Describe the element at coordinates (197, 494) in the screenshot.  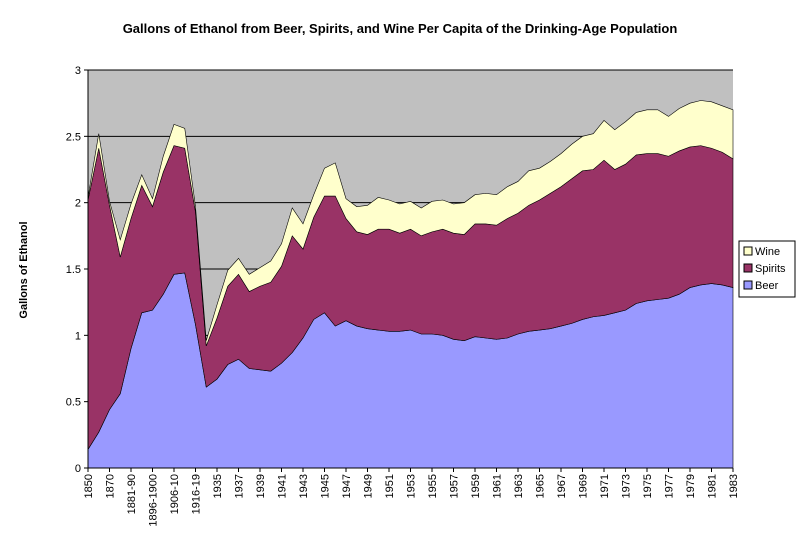
I see `x-tick-label: 1916-19` at that location.